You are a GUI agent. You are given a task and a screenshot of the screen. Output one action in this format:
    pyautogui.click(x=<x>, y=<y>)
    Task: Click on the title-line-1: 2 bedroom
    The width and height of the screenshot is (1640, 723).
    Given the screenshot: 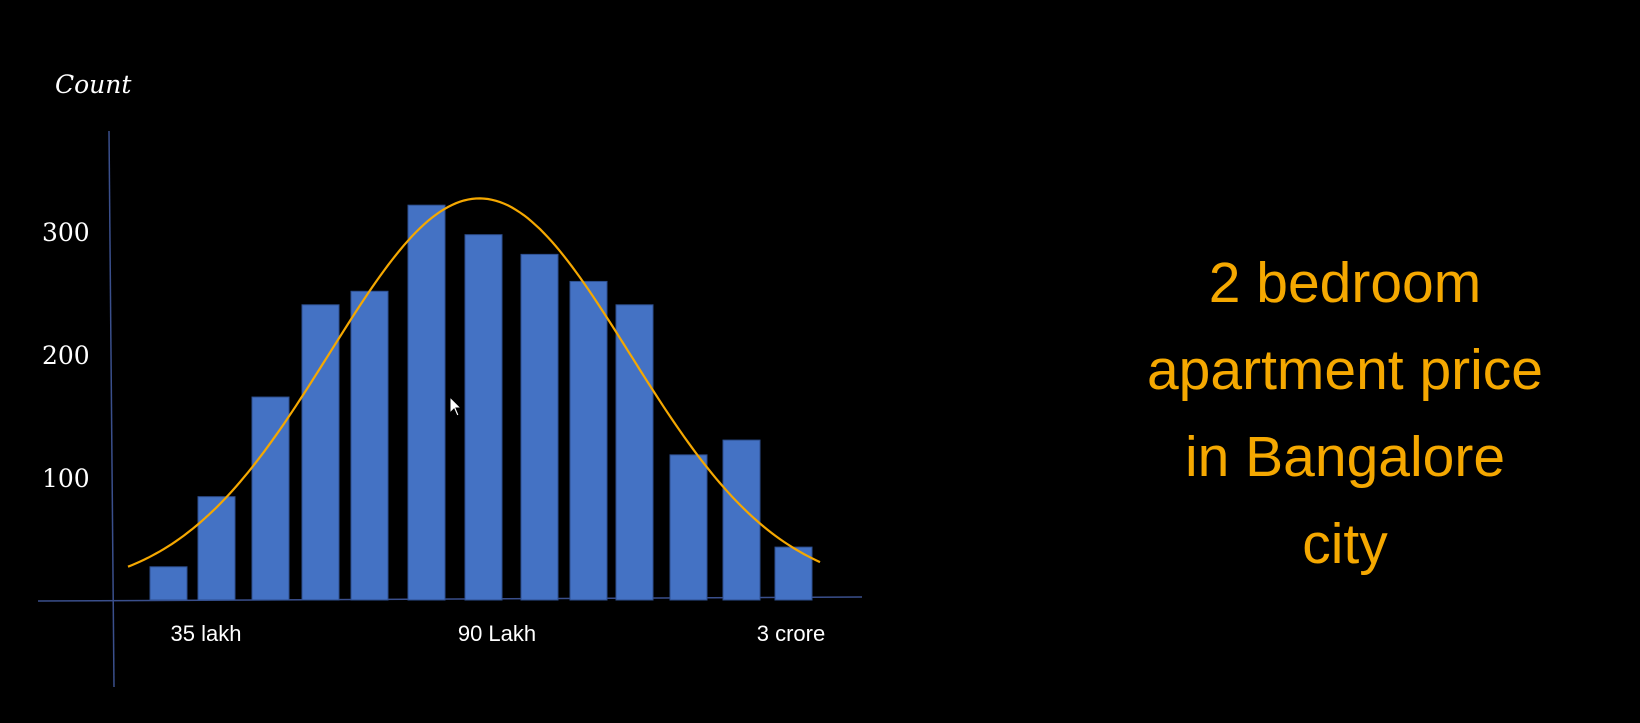 What is the action you would take?
    pyautogui.click(x=1345, y=283)
    